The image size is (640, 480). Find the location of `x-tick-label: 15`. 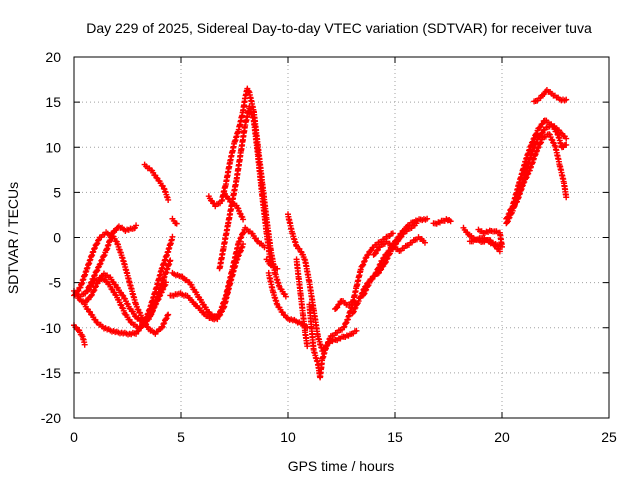

x-tick-label: 15 is located at coordinates (395, 437).